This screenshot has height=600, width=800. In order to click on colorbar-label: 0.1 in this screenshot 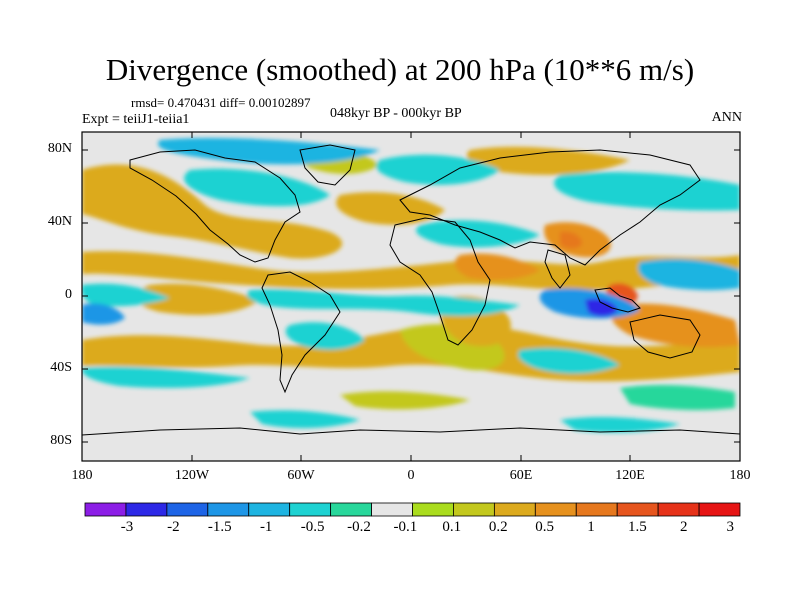, I will do `click(452, 527)`.